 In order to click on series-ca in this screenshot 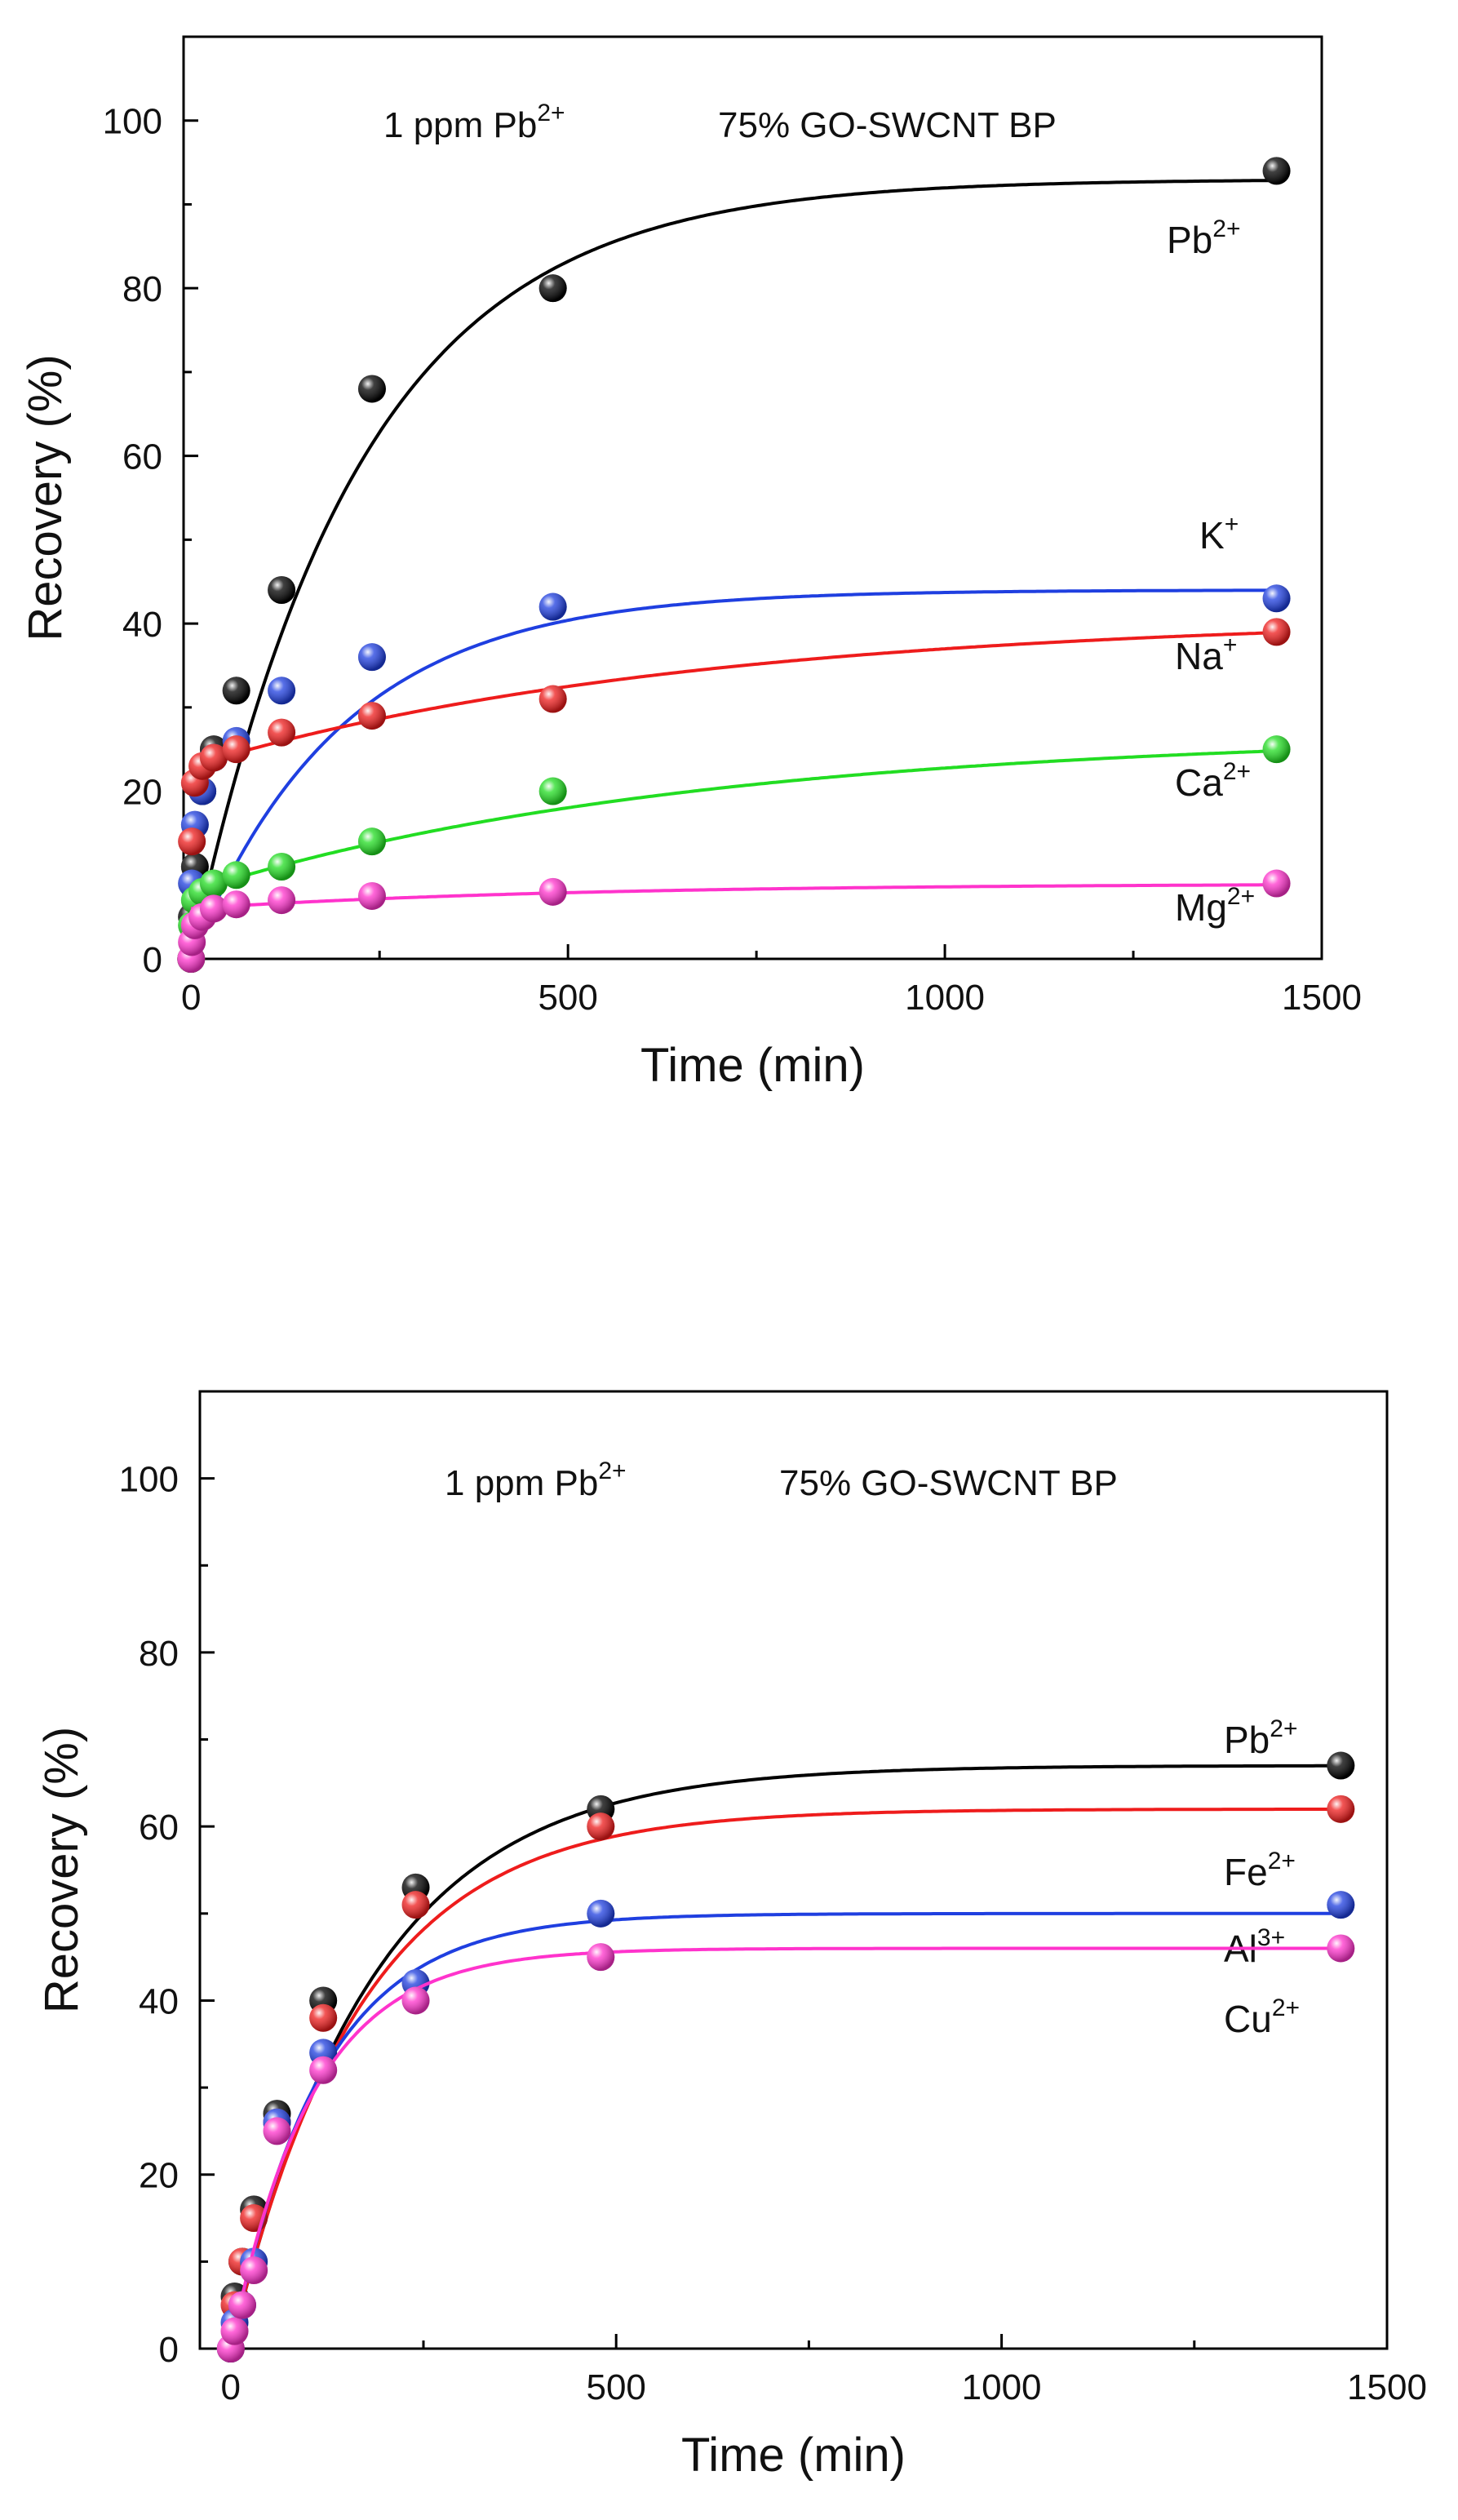, I will do `click(734, 854)`.